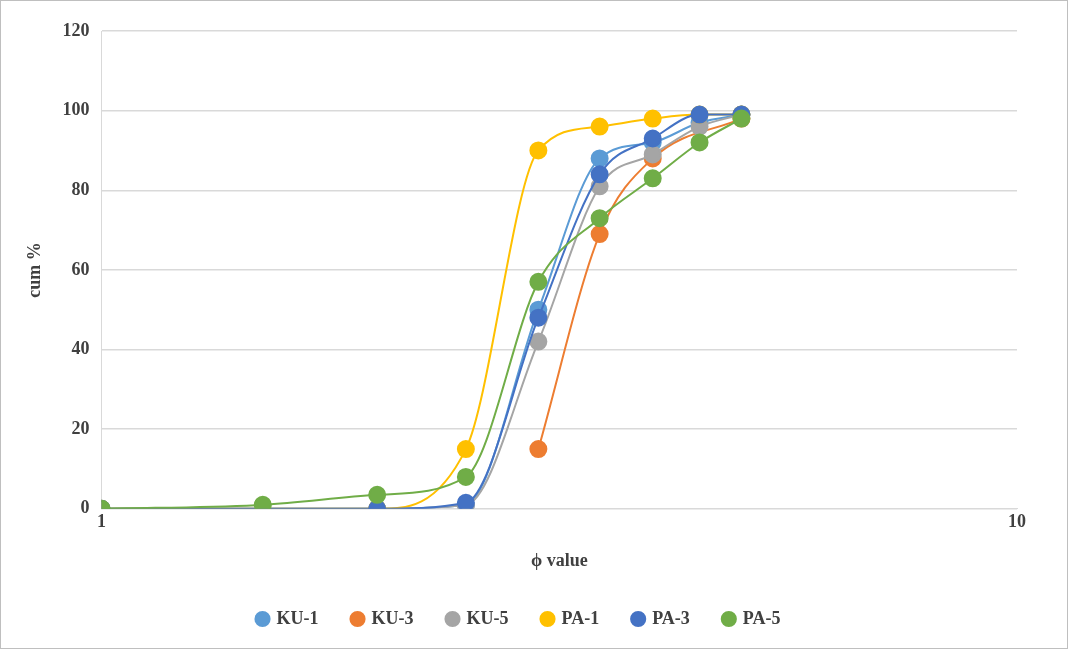 Image resolution: width=1068 pixels, height=649 pixels. I want to click on legend-label: PA-5, so click(761, 617).